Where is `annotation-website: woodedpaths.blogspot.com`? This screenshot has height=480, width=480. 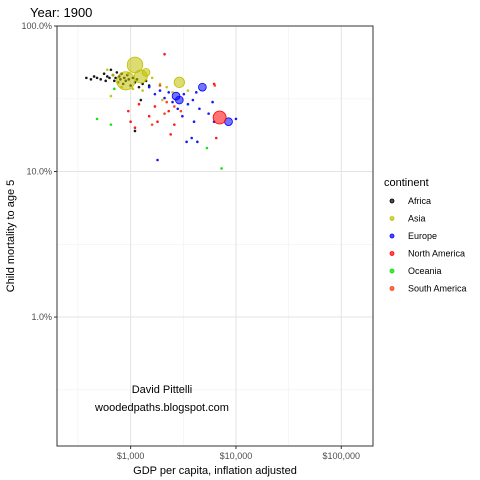 annotation-website: woodedpaths.blogspot.com is located at coordinates (161, 408).